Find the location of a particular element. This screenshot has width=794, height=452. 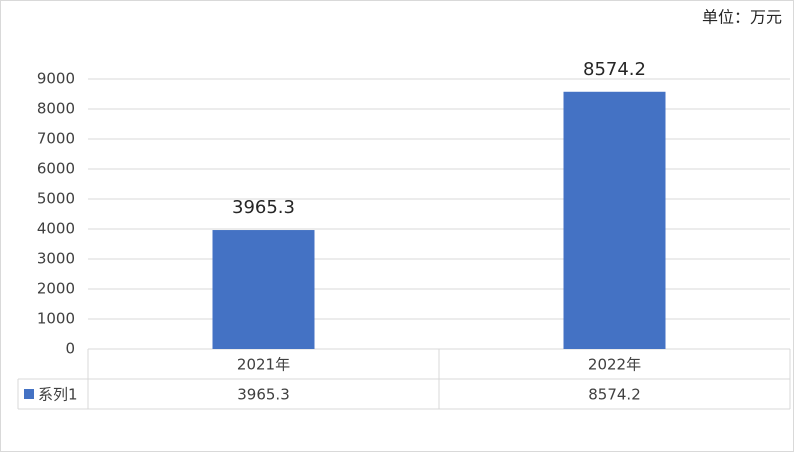

data-label: 3965.3 is located at coordinates (263, 207).